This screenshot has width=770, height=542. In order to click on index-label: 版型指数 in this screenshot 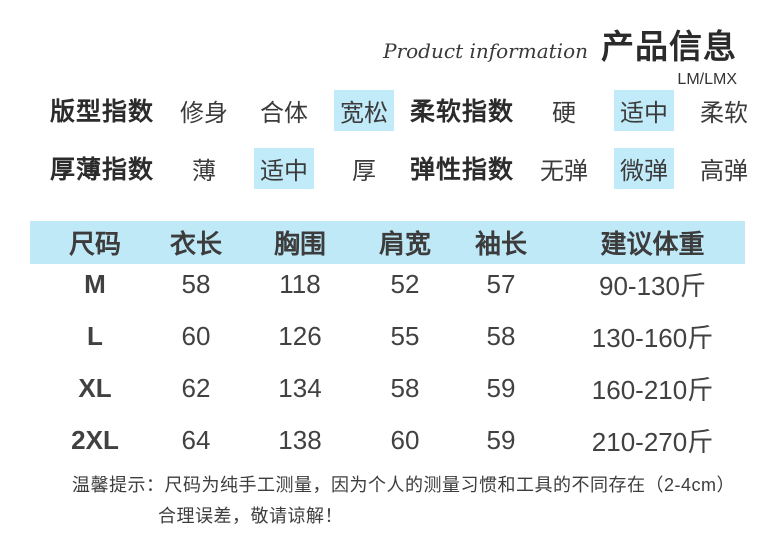, I will do `click(102, 112)`.